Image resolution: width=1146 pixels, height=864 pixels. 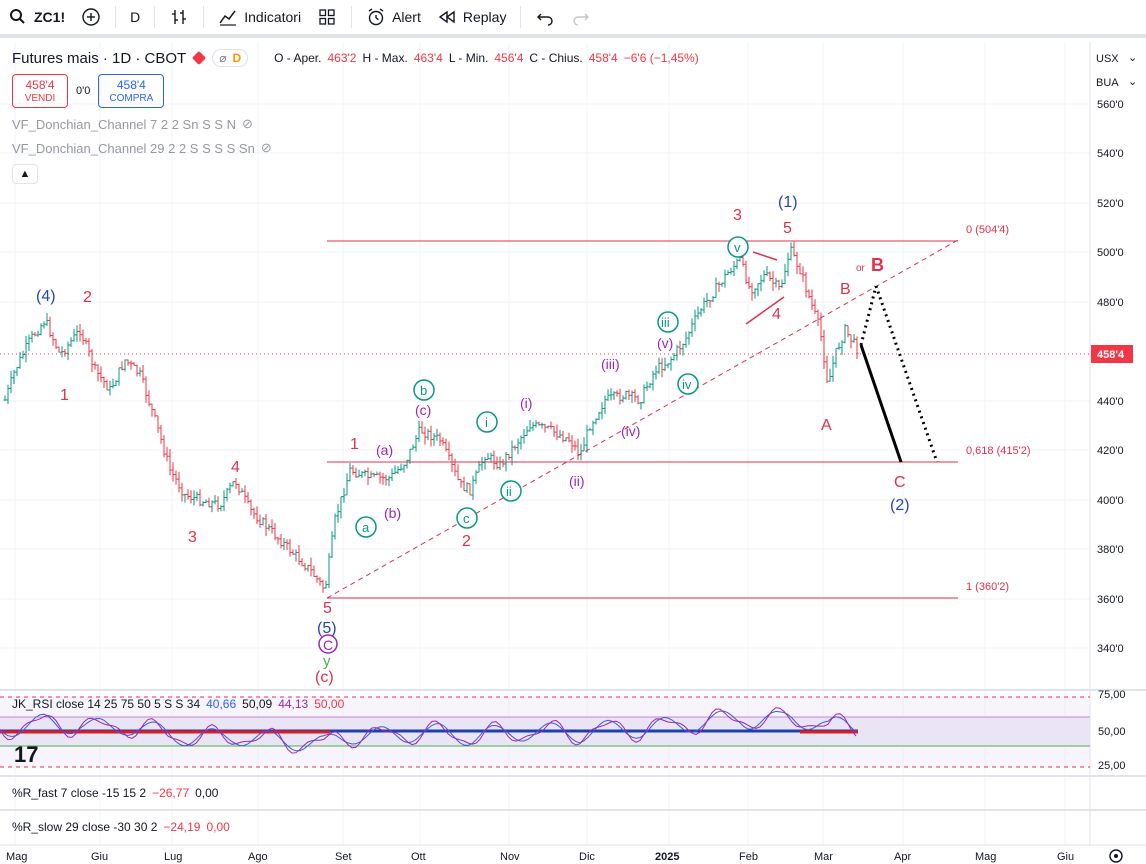 What do you see at coordinates (329, 704) in the screenshot?
I see `rsi-value: 50,00` at bounding box center [329, 704].